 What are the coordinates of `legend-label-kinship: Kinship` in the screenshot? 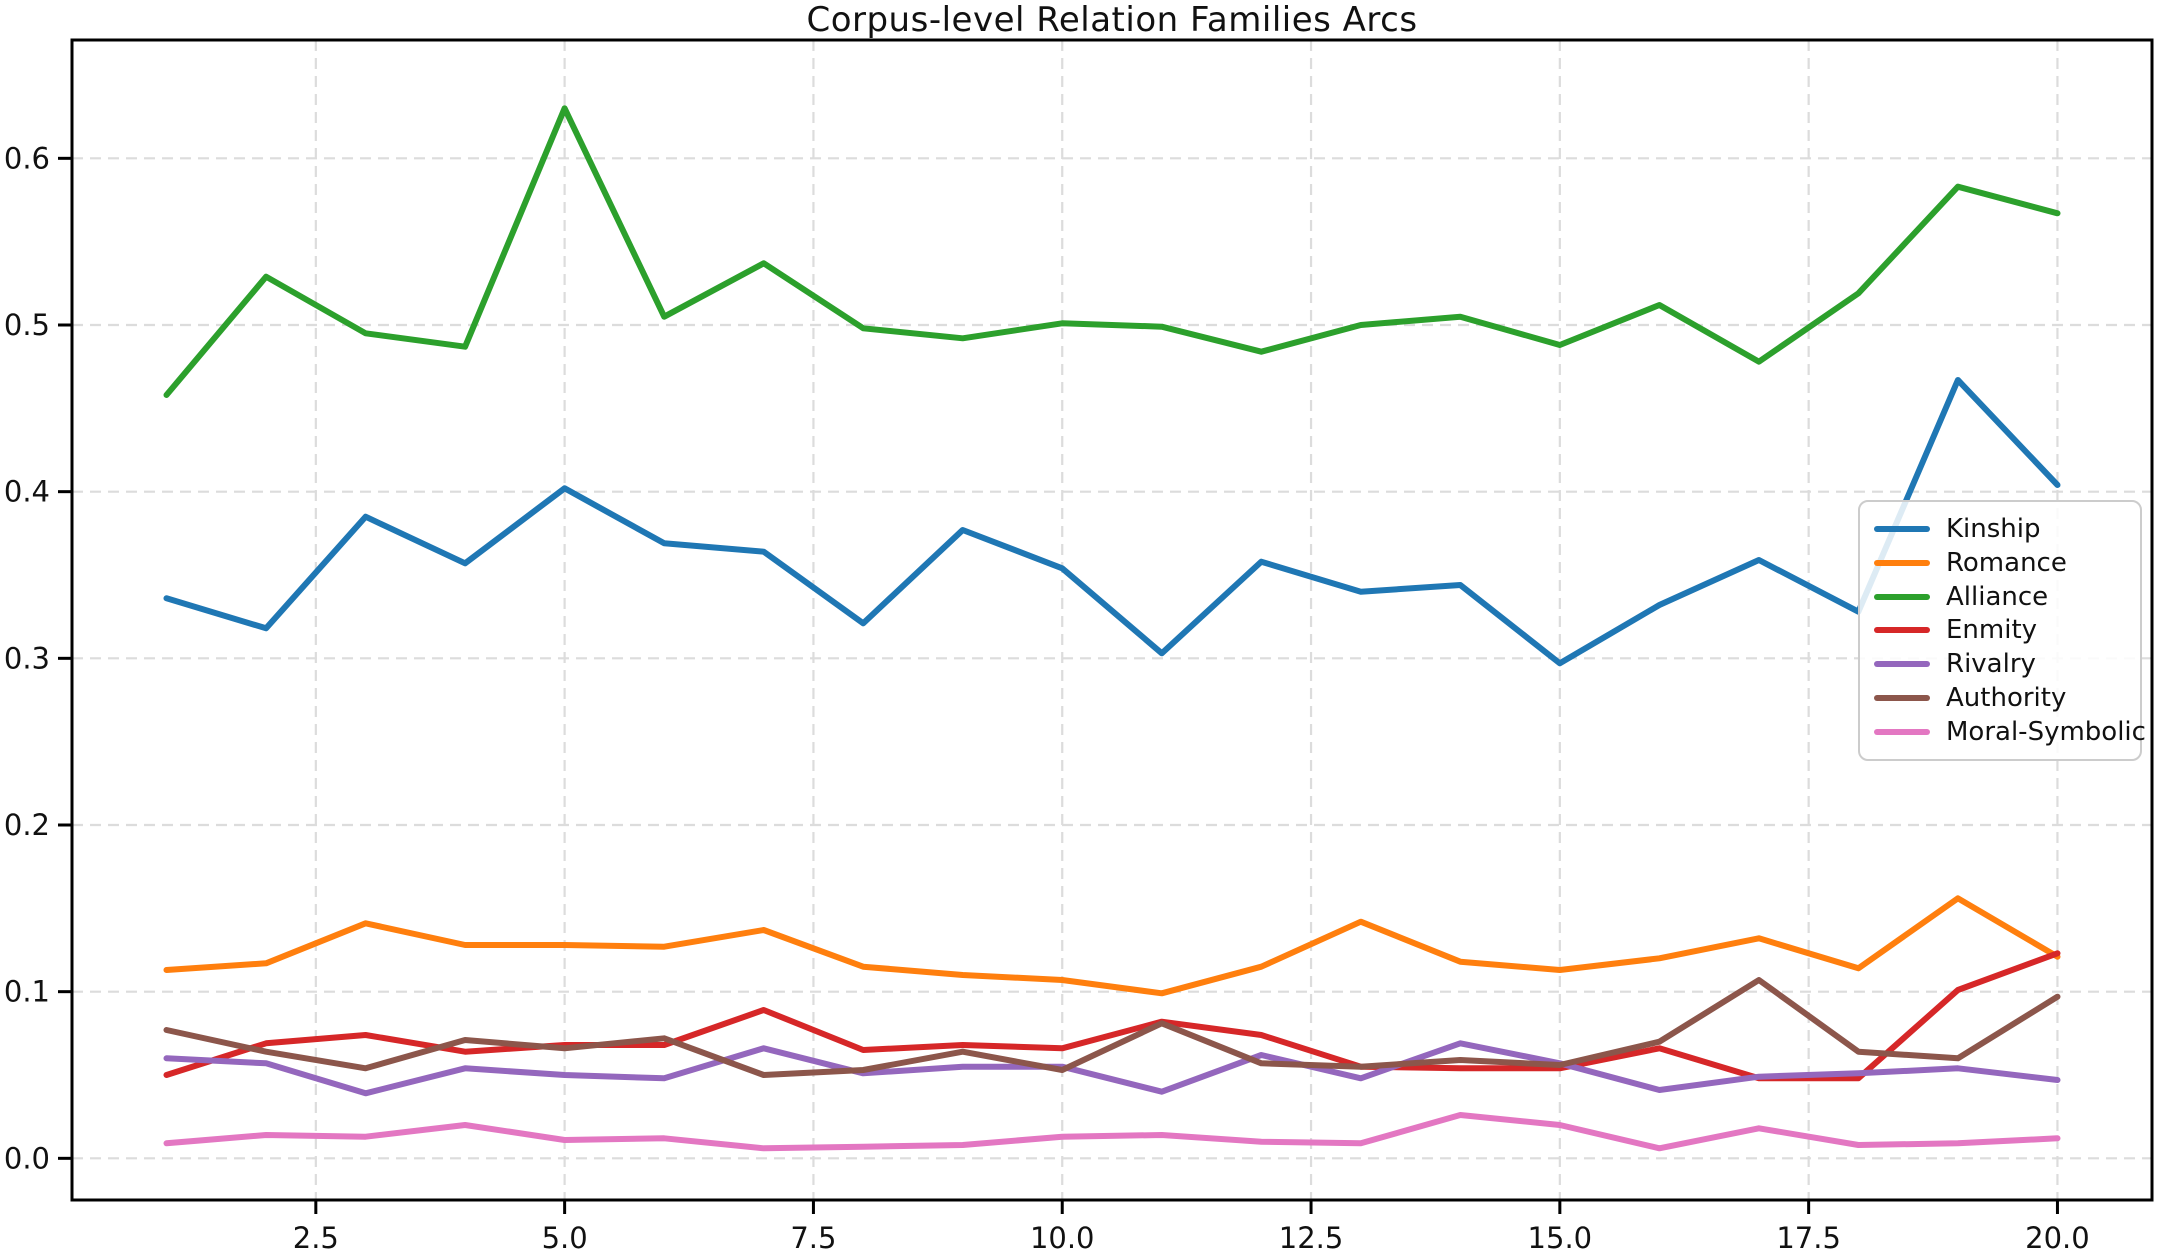 It's located at (1993, 529).